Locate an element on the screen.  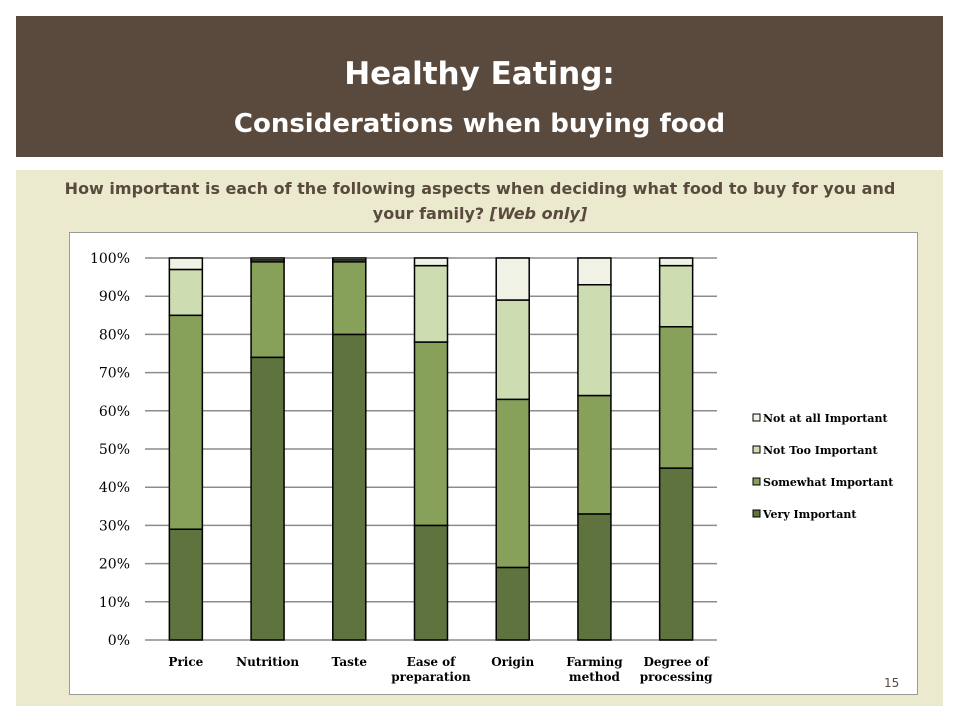
slide-subtitle: Considerations when buying food is located at coordinates (479, 124).